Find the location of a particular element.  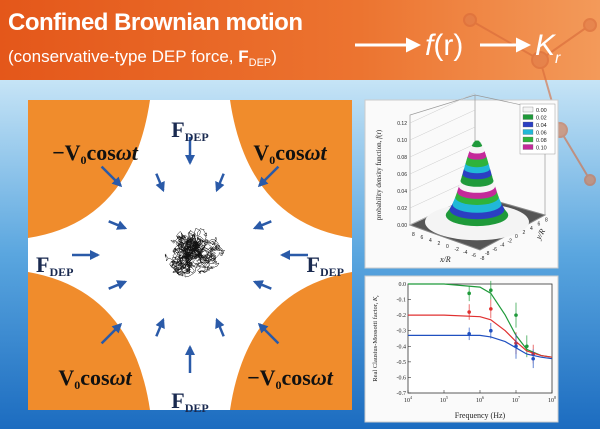

legend-label: 0.04 is located at coordinates (541, 126).